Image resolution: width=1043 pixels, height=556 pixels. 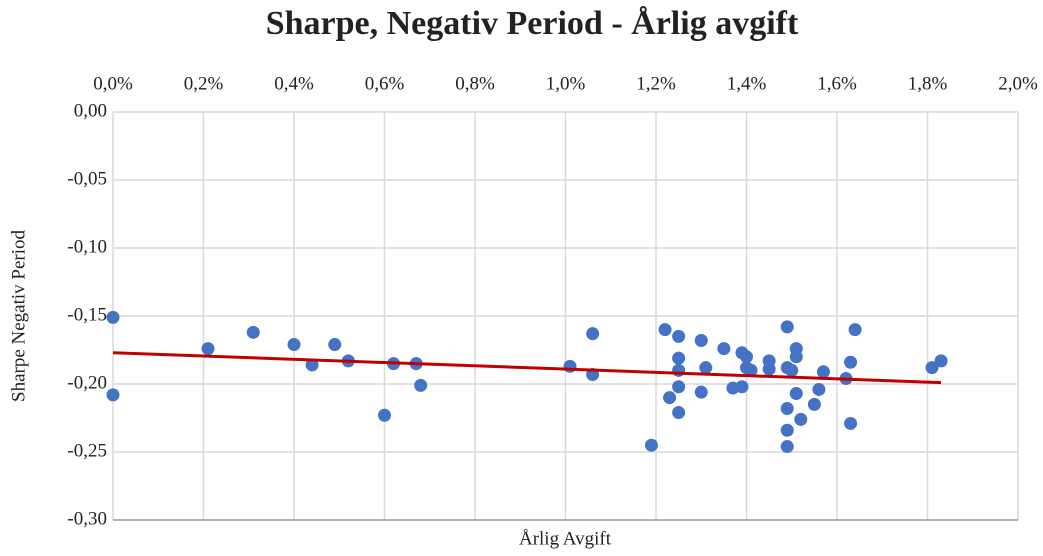 I want to click on y-tick-label: -0,05, so click(x=87, y=178).